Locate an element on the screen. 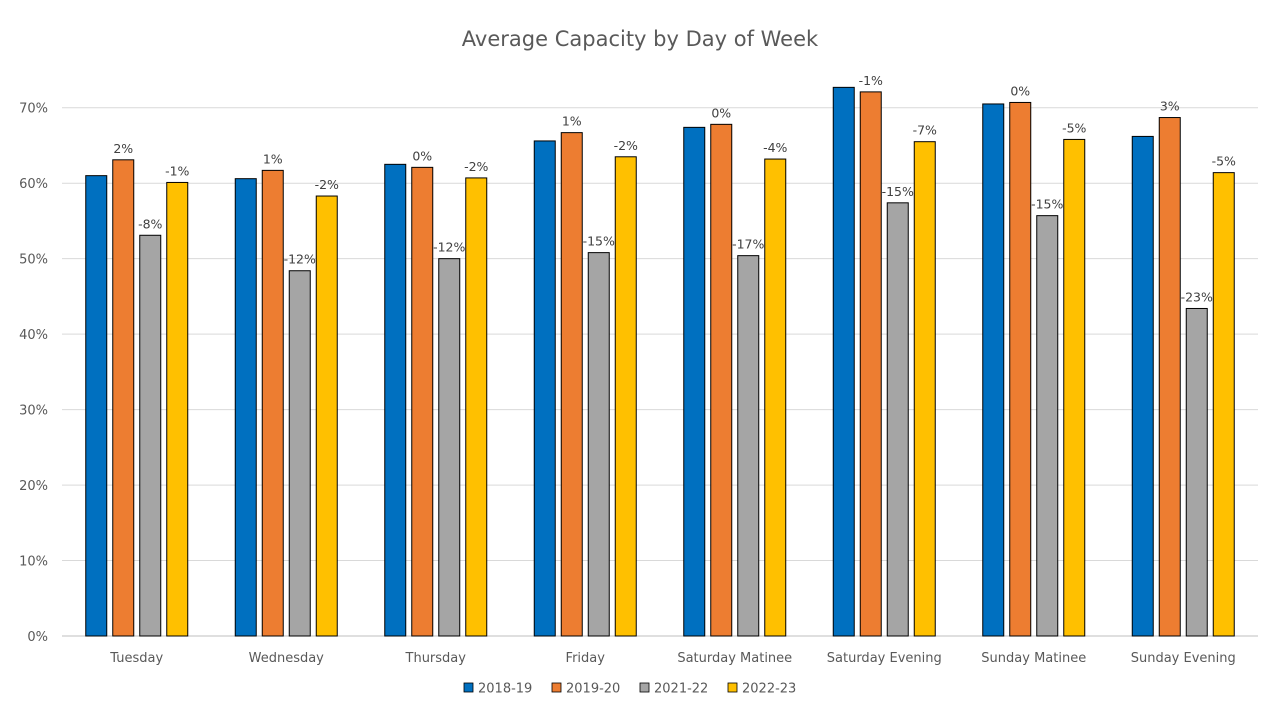 Image resolution: width=1280 pixels, height=720 pixels. bar-2021-22-sunday-matinee is located at coordinates (1047, 426).